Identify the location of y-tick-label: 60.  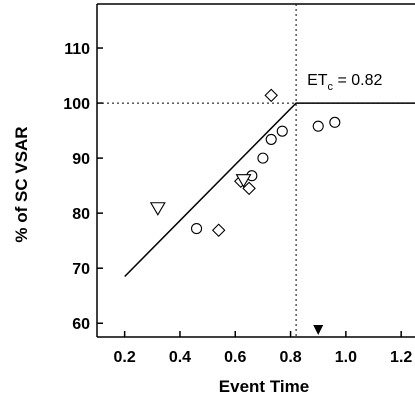
(81, 324).